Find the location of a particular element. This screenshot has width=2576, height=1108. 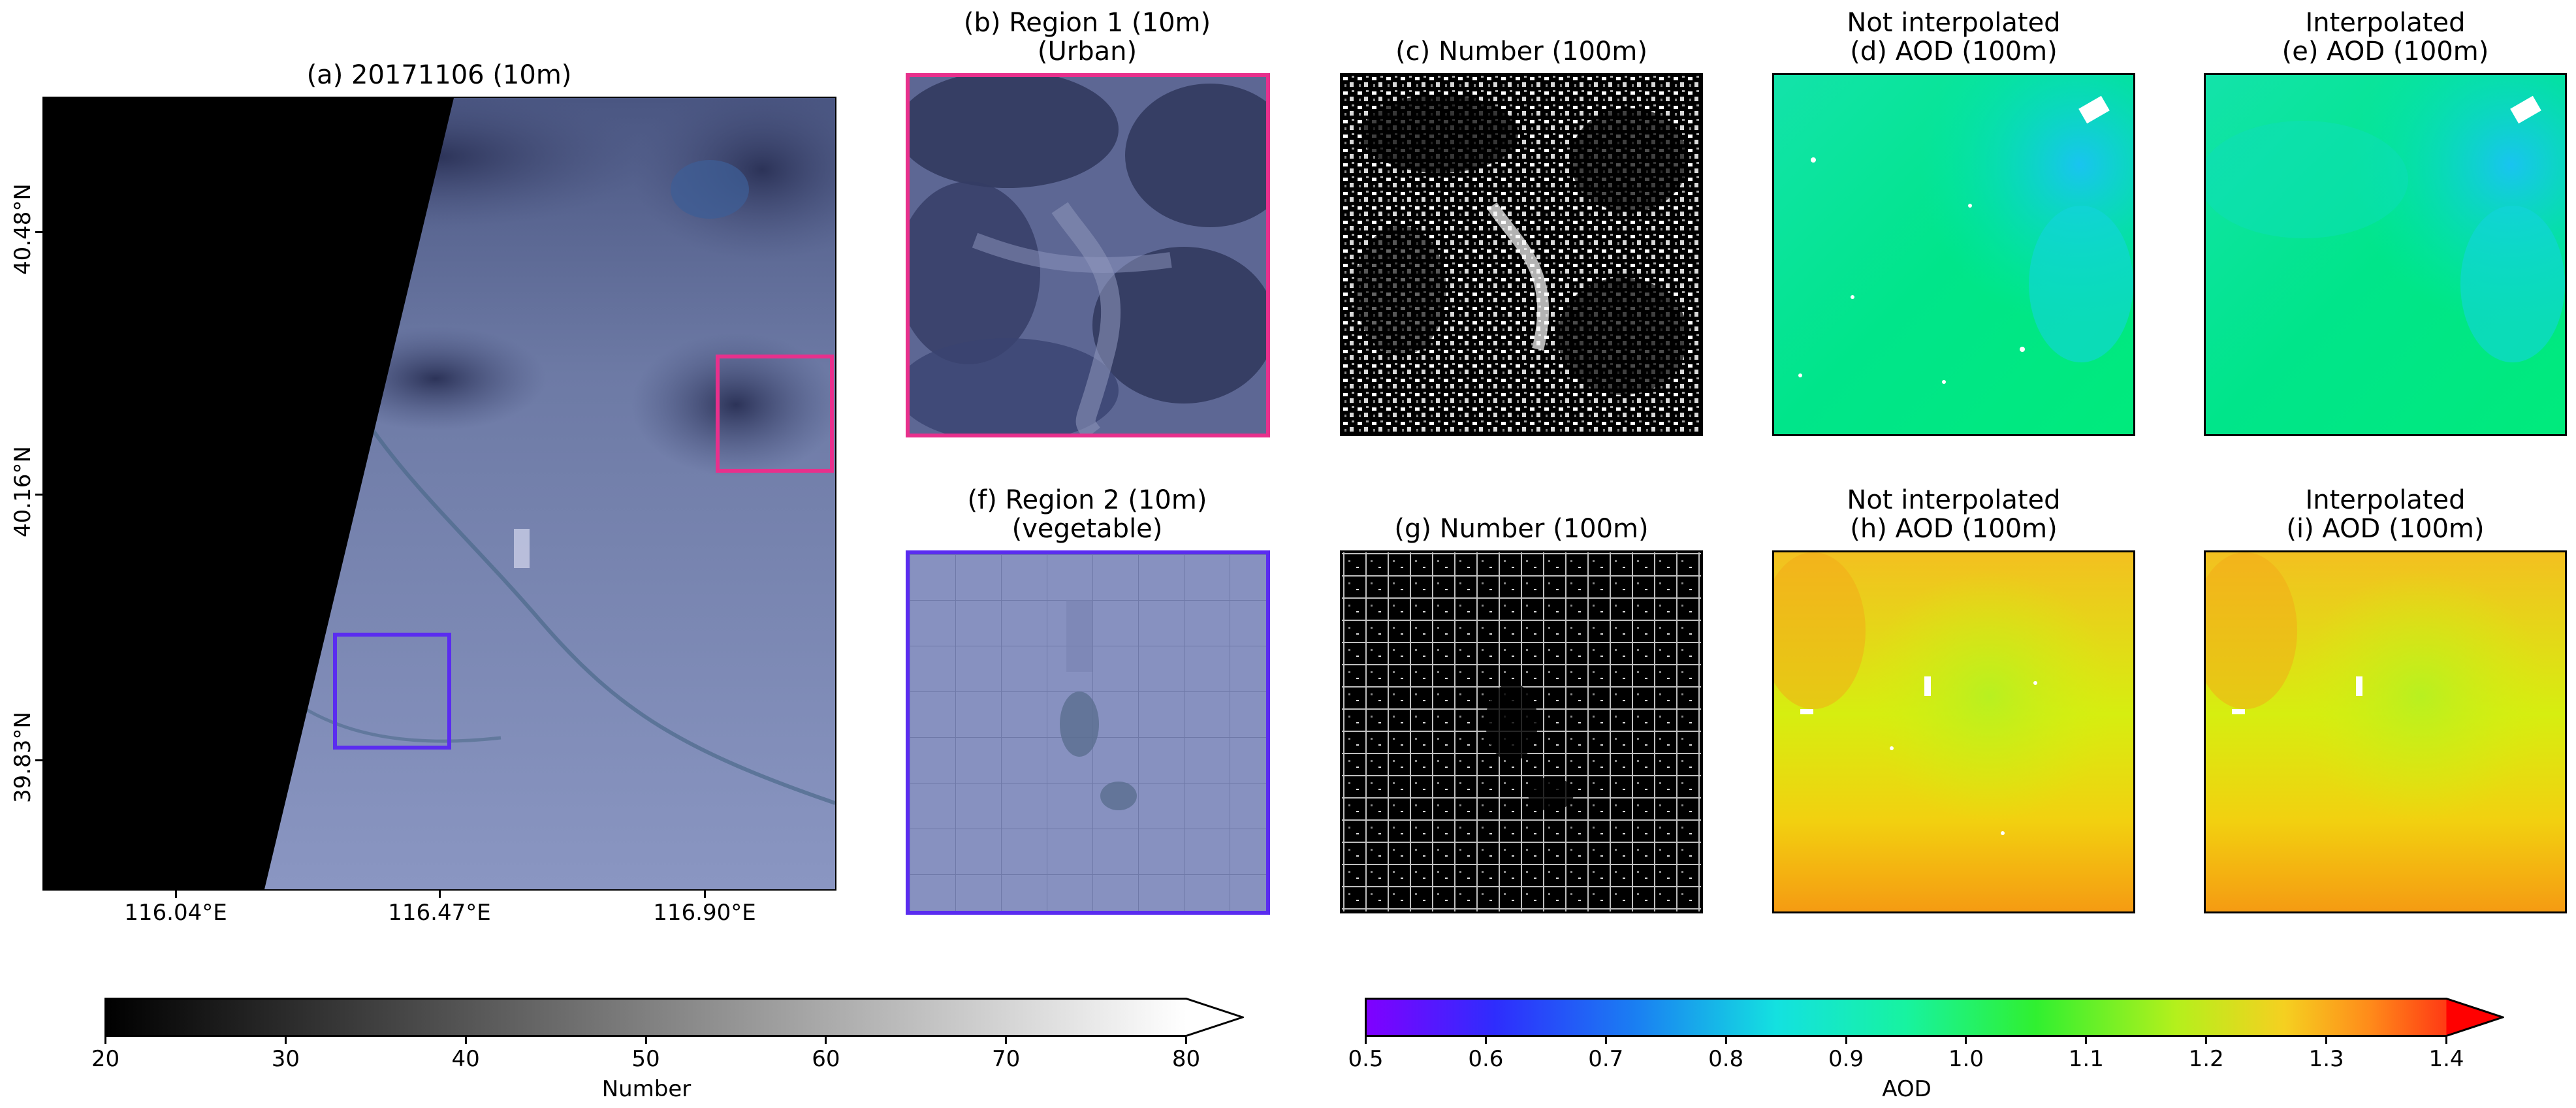

panel-b-title-line2: (Urban) is located at coordinates (1087, 52).